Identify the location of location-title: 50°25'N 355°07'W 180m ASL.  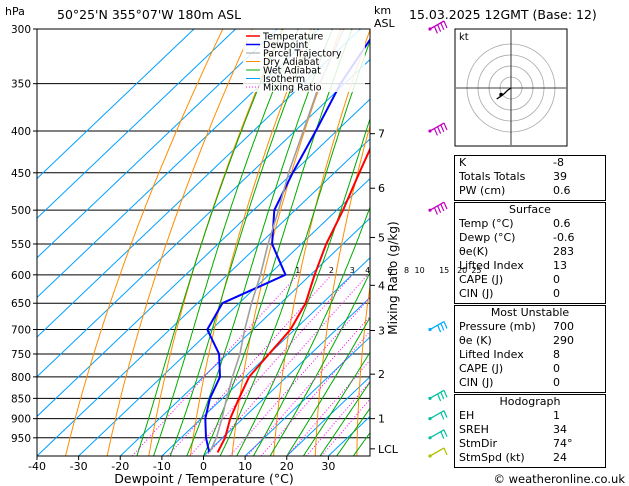
(149, 14).